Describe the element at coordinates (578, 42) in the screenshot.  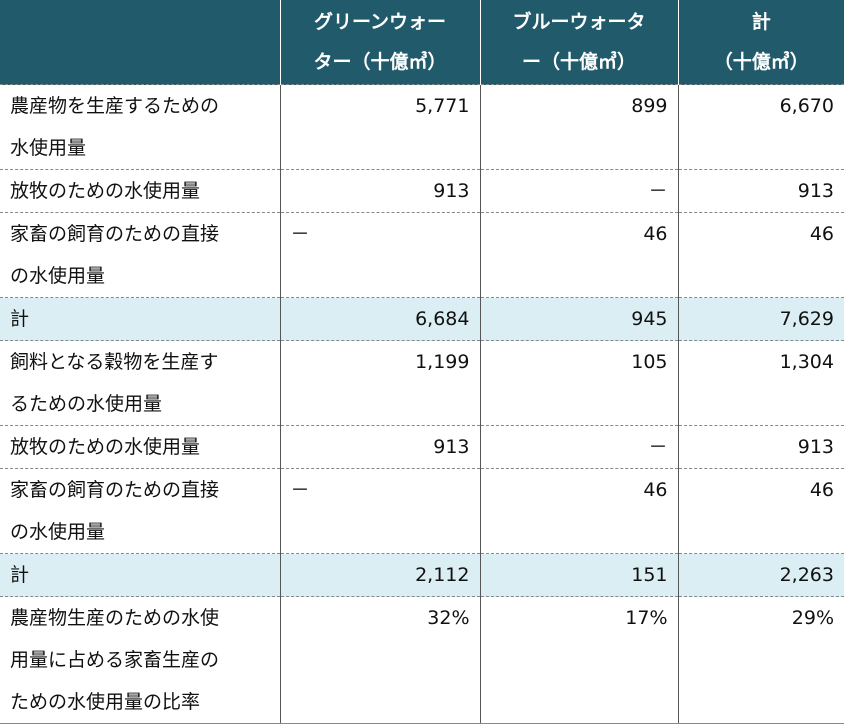
I see `header-blue-water: ブルーウォータ ー（十億㎥）` at that location.